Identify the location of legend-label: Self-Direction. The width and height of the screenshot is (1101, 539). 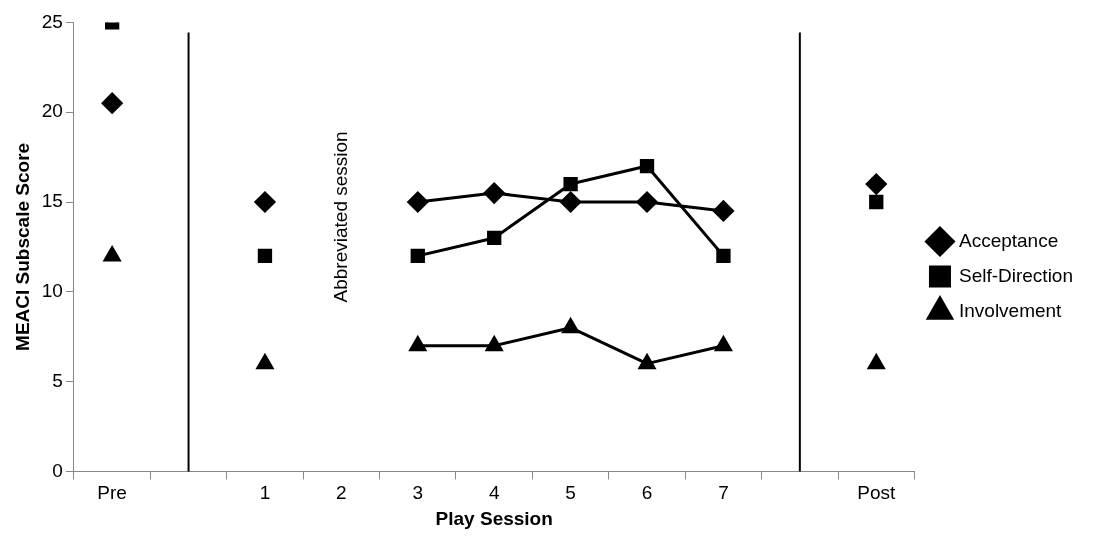
(1016, 275).